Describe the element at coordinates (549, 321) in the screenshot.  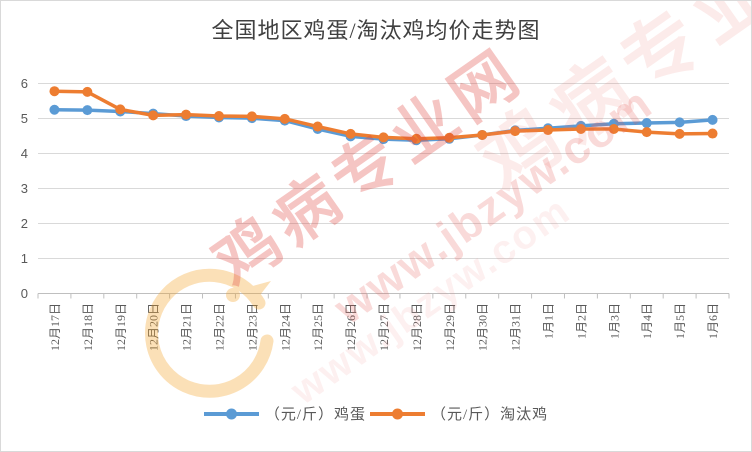
I see `svg-text: 1月1日` at that location.